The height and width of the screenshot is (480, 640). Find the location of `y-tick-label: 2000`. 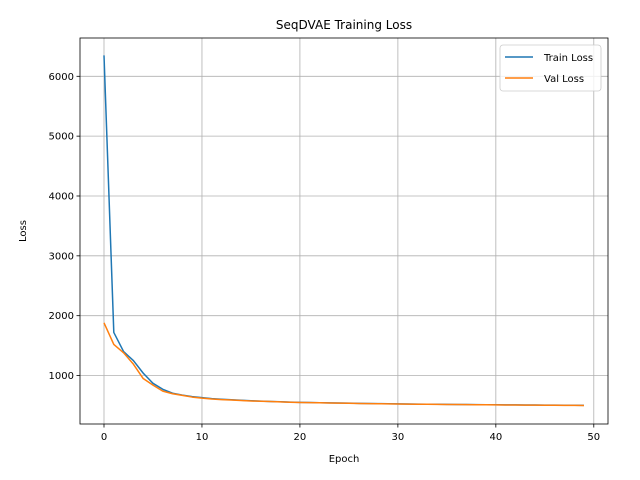

y-tick-label: 2000 is located at coordinates (61, 316).